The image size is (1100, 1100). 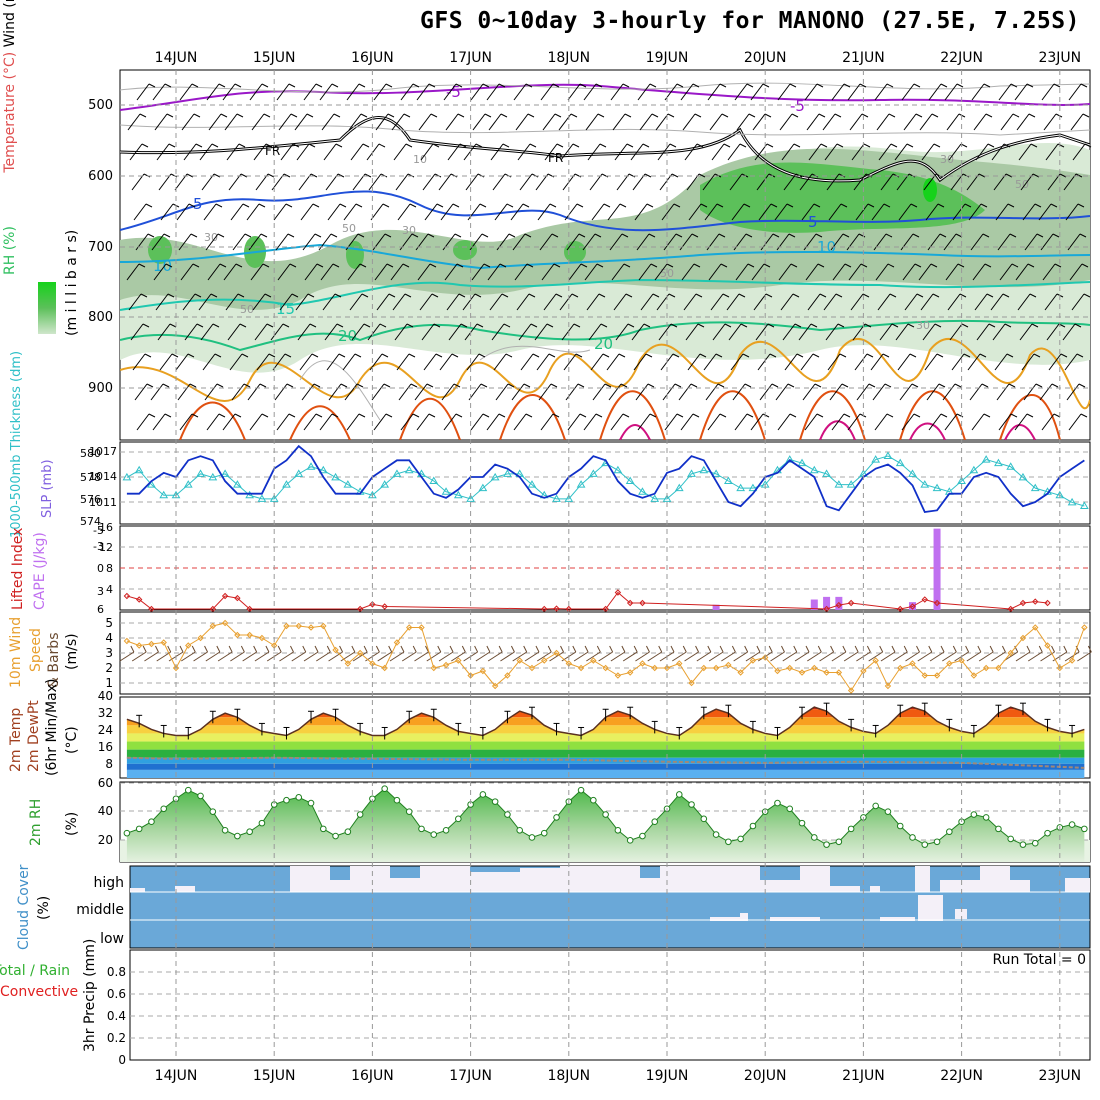 I want to click on rh-tick: 60, so click(x=105, y=783).